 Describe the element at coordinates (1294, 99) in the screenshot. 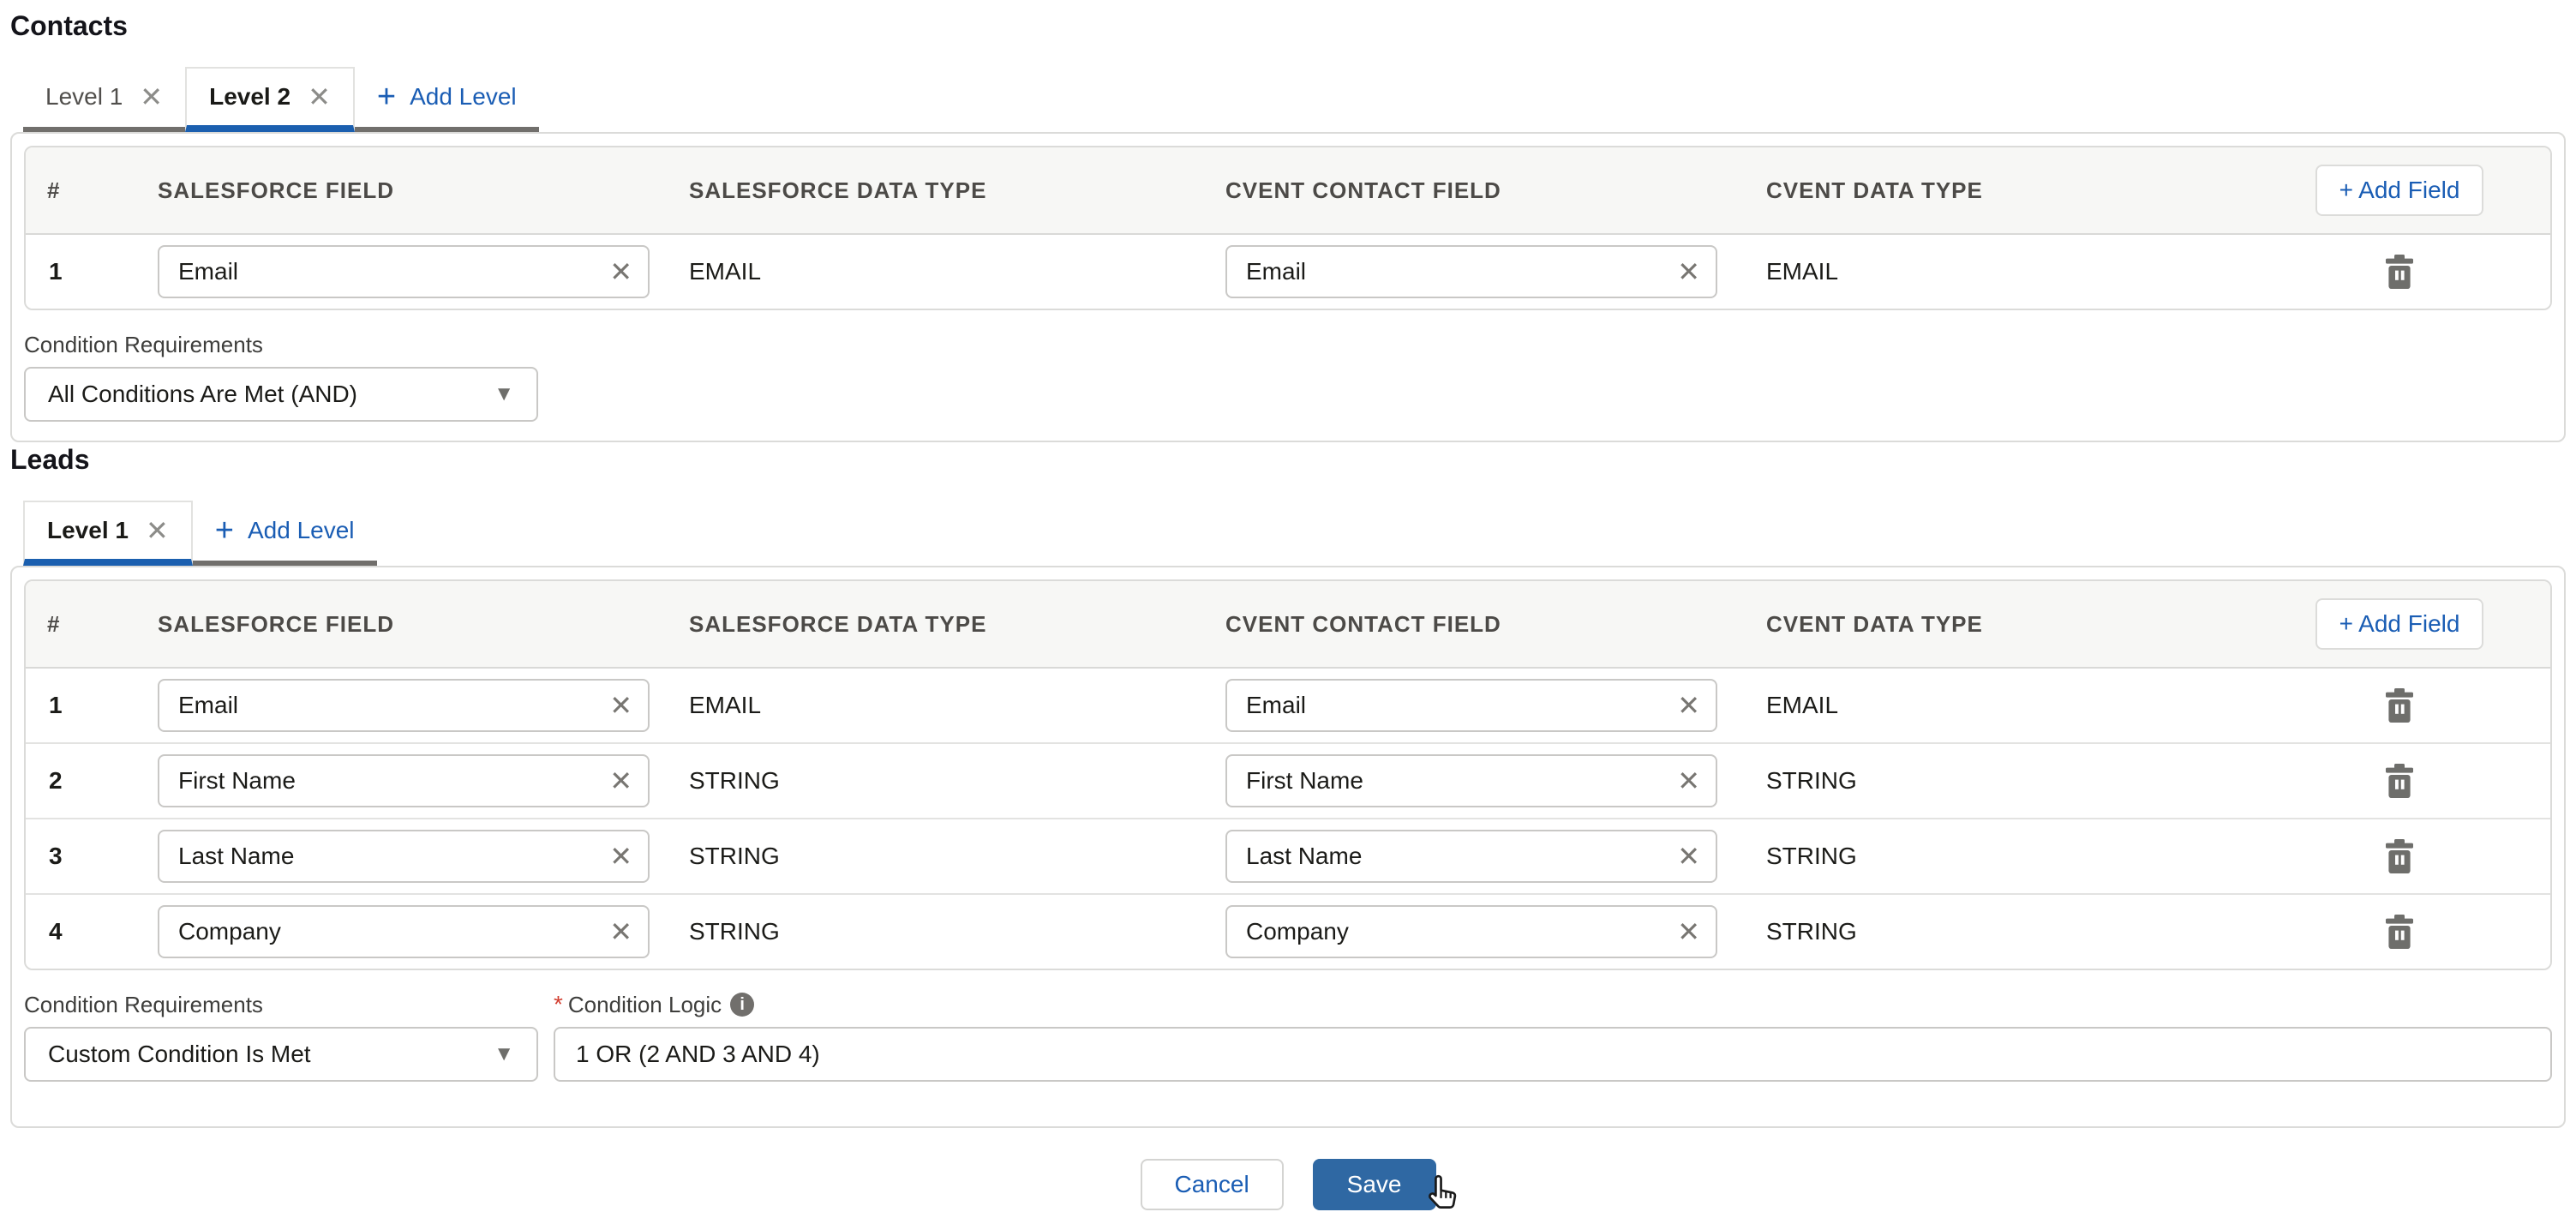

I see `contacts-tabstrip: Level 1 ✕ Level 2 ✕ + Add Level` at that location.